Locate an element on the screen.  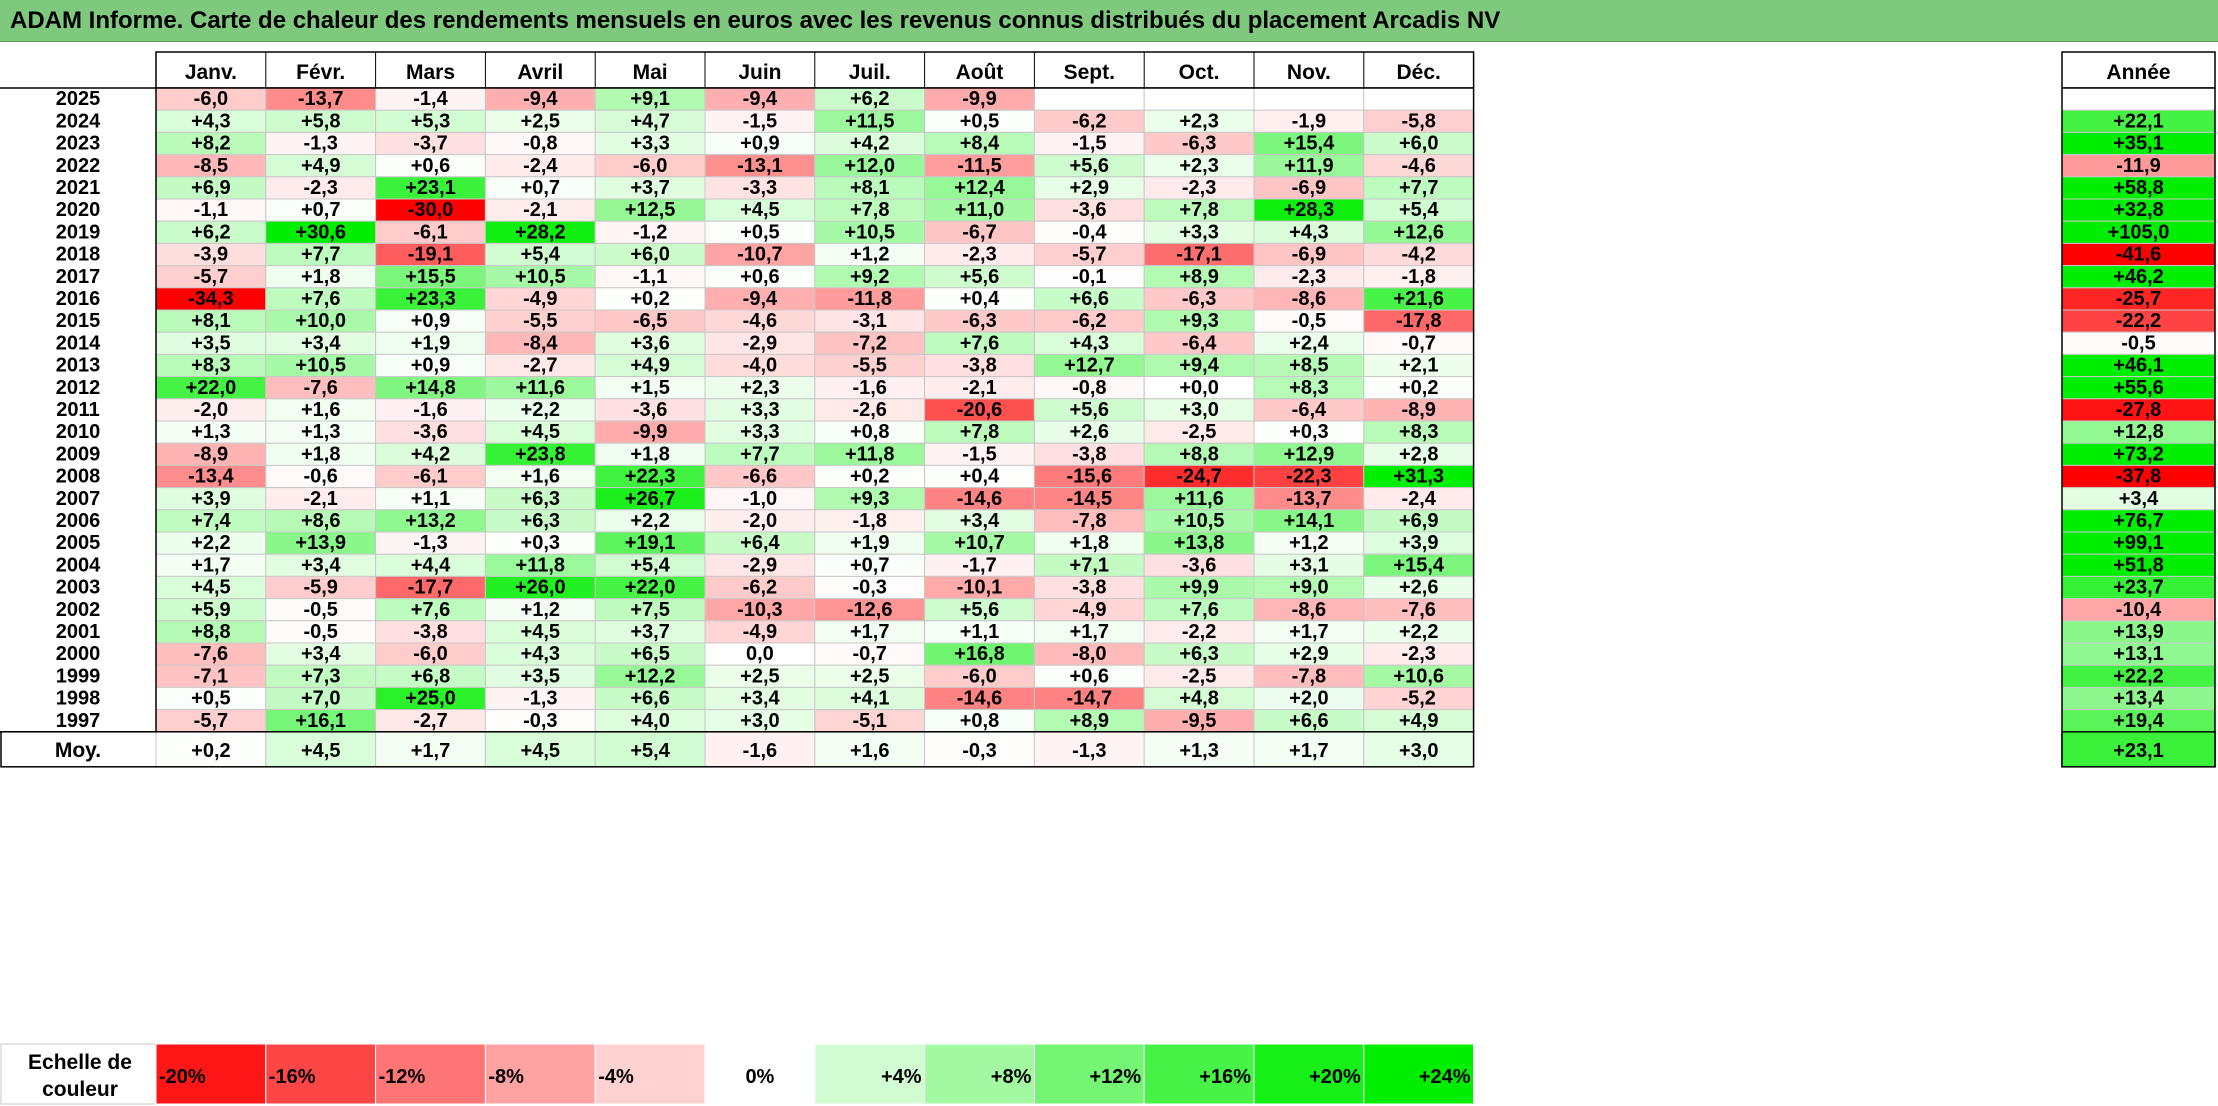
cell-value: +12,2 is located at coordinates (650, 676).